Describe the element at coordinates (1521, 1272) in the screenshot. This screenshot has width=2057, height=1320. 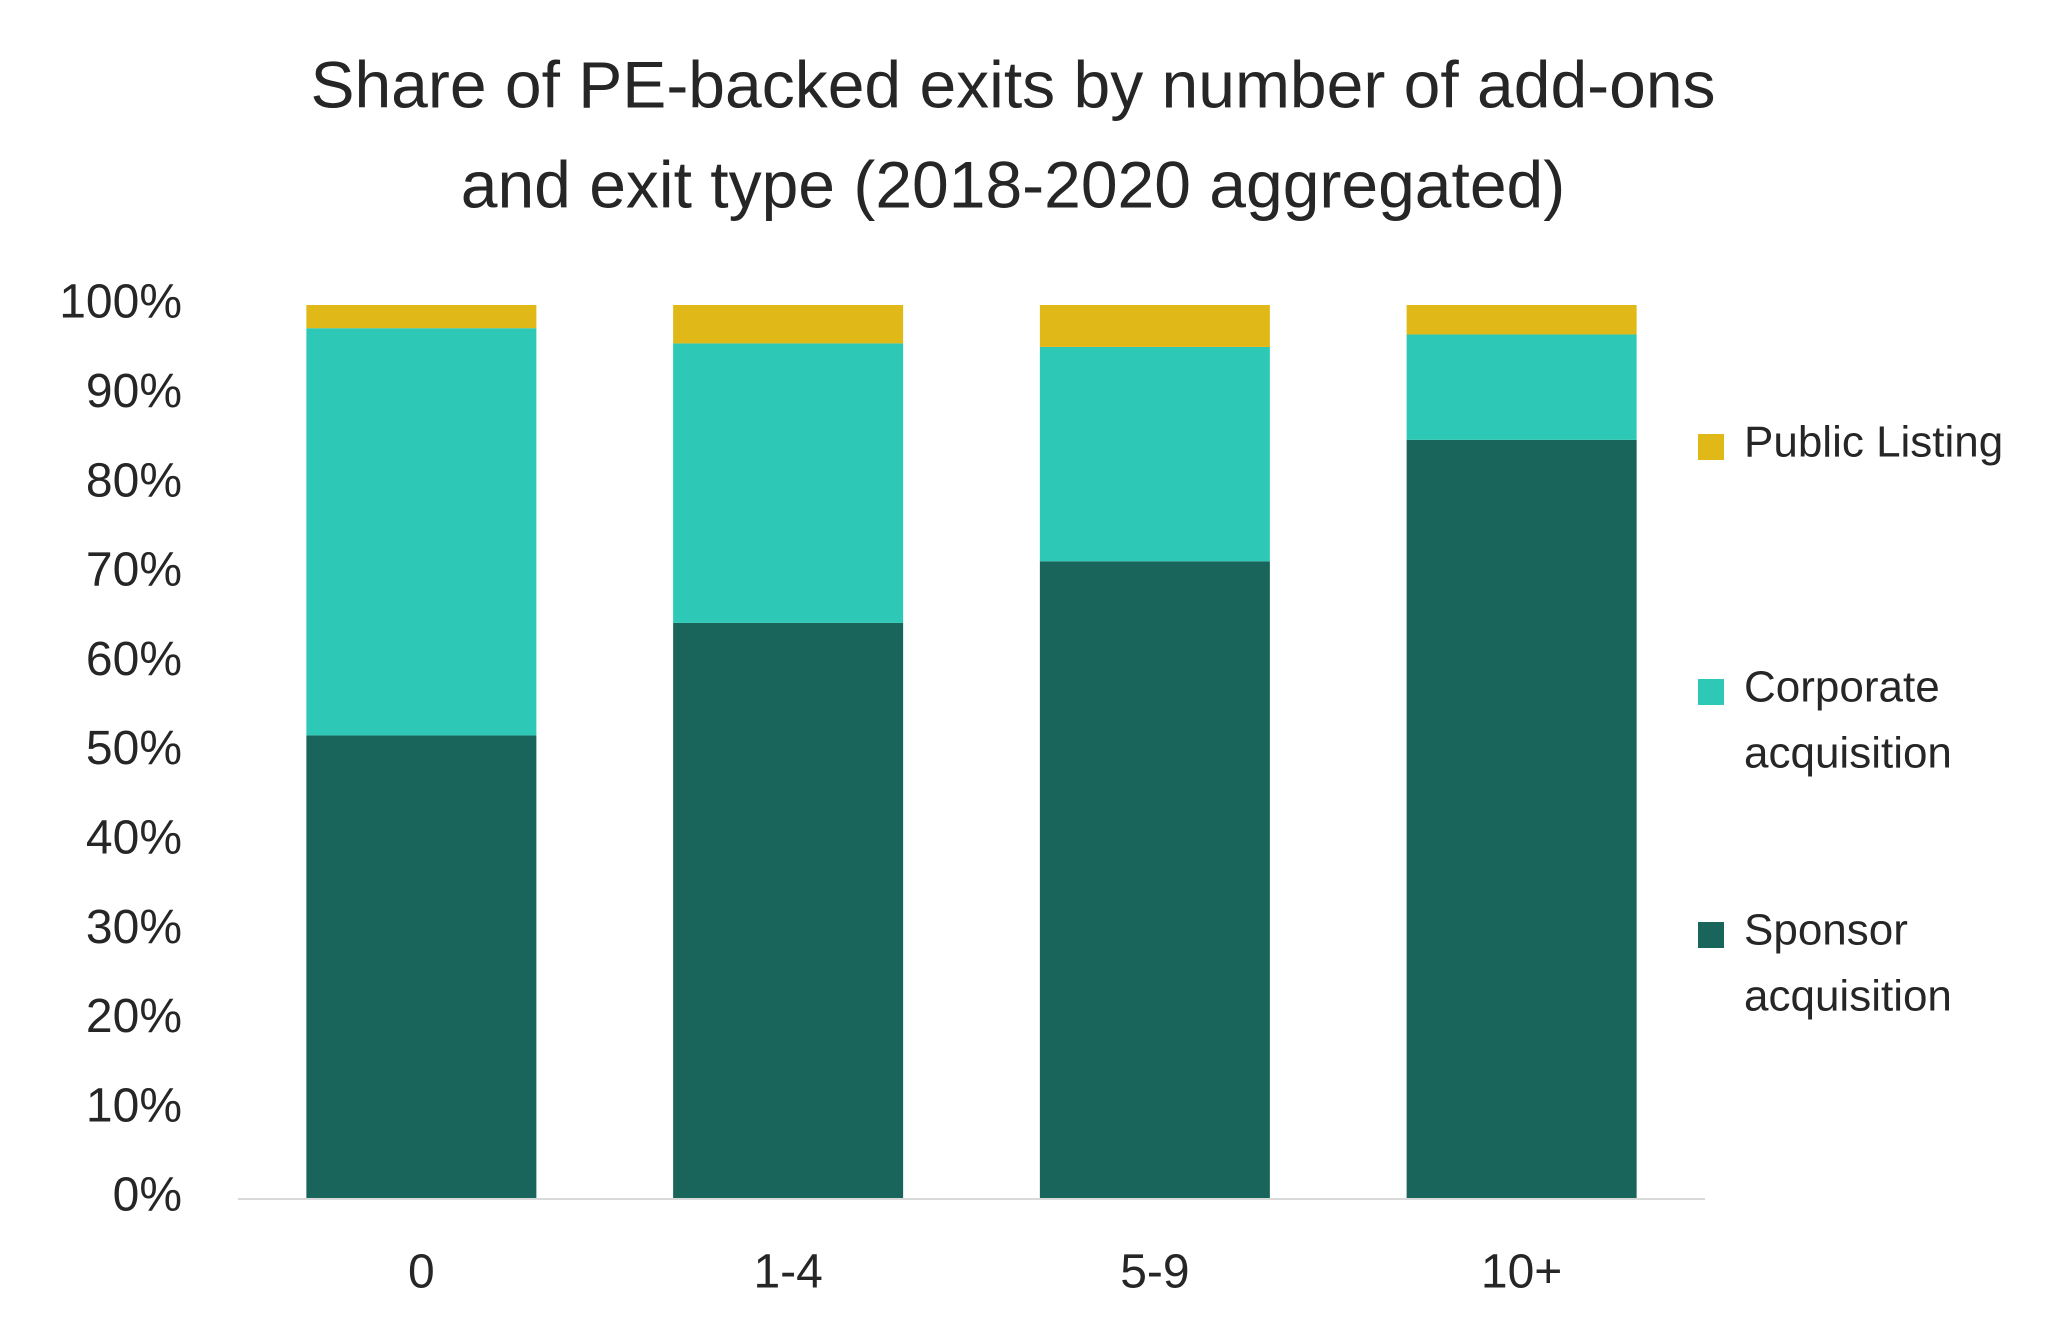
I see `x-tick-label: 10+` at that location.